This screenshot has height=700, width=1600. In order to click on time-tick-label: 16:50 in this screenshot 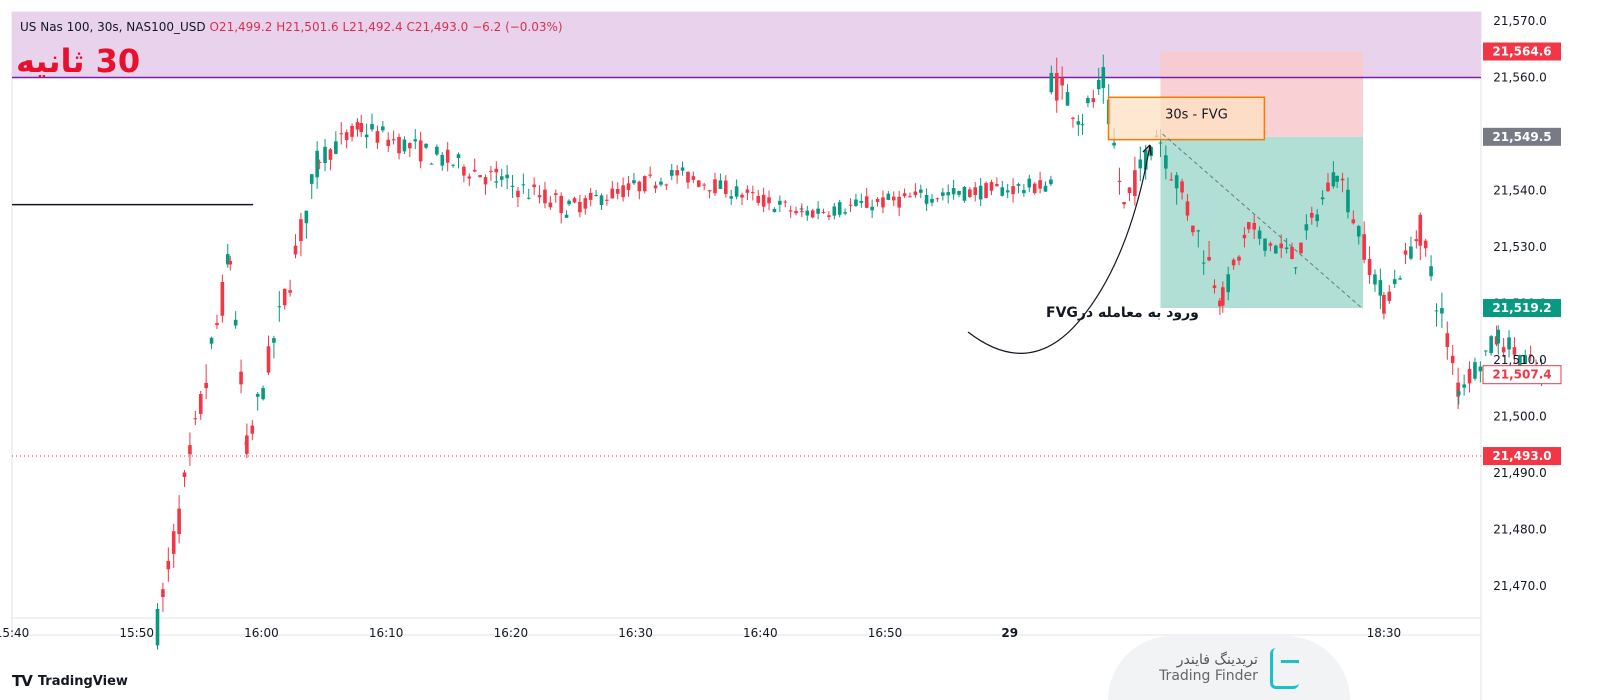, I will do `click(885, 633)`.